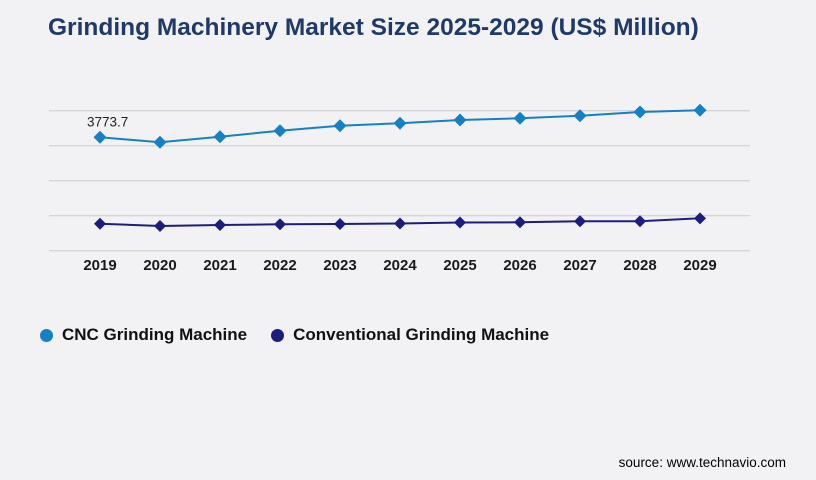 Image resolution: width=816 pixels, height=480 pixels. Describe the element at coordinates (400, 265) in the screenshot. I see `x-axis-label: 2024` at that location.